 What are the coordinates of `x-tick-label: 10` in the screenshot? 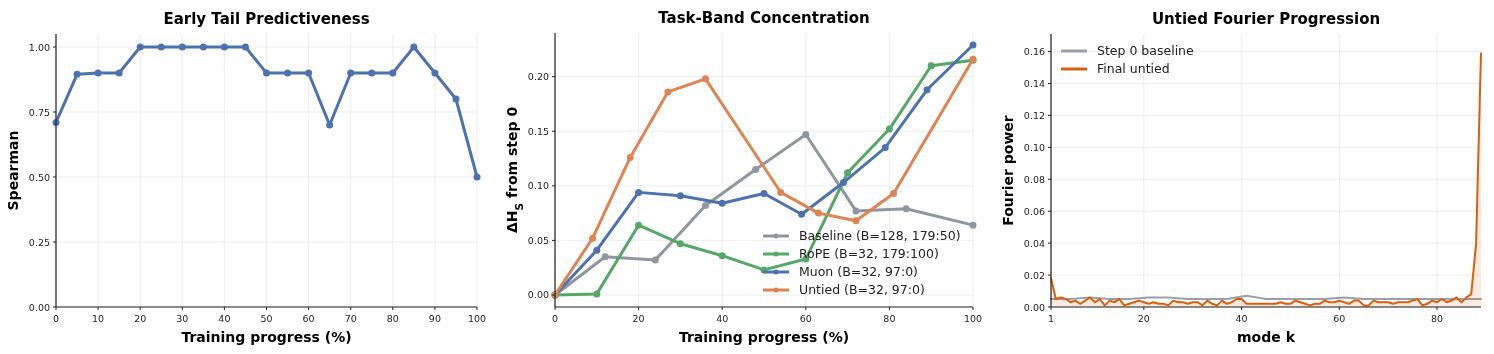 It's located at (98, 318).